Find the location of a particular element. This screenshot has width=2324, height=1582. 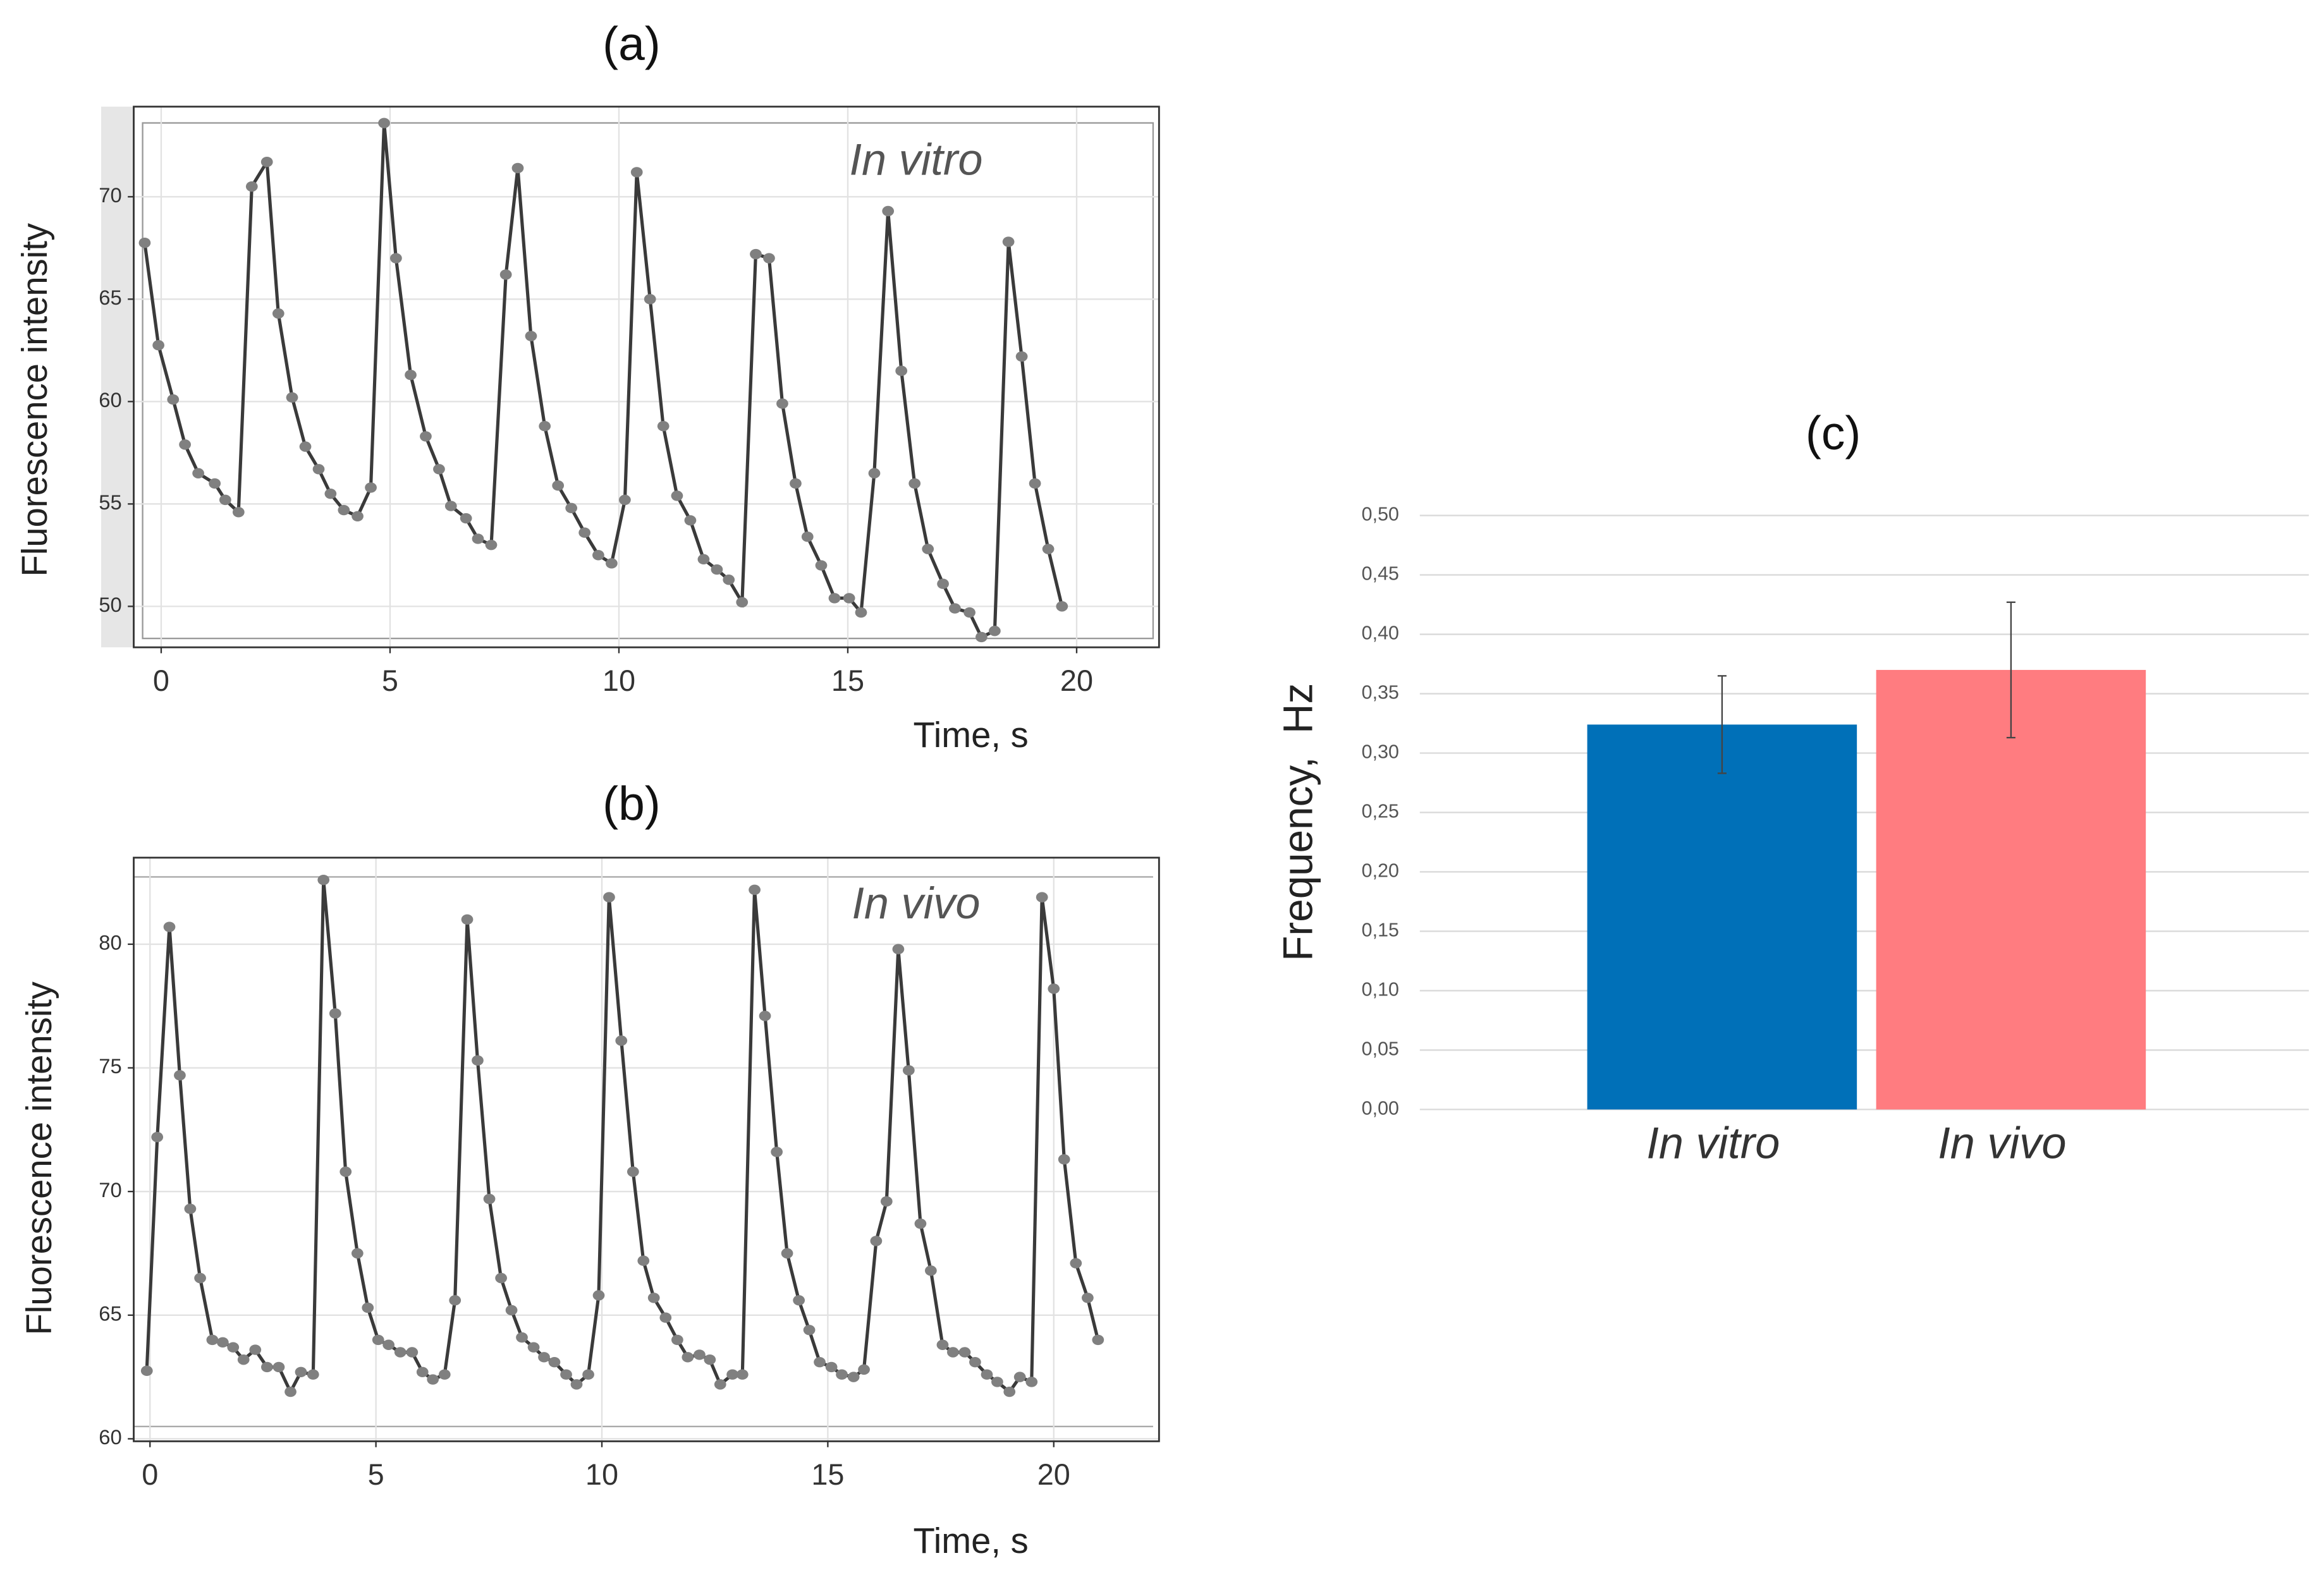

chart-title: (c) is located at coordinates (1833, 432).